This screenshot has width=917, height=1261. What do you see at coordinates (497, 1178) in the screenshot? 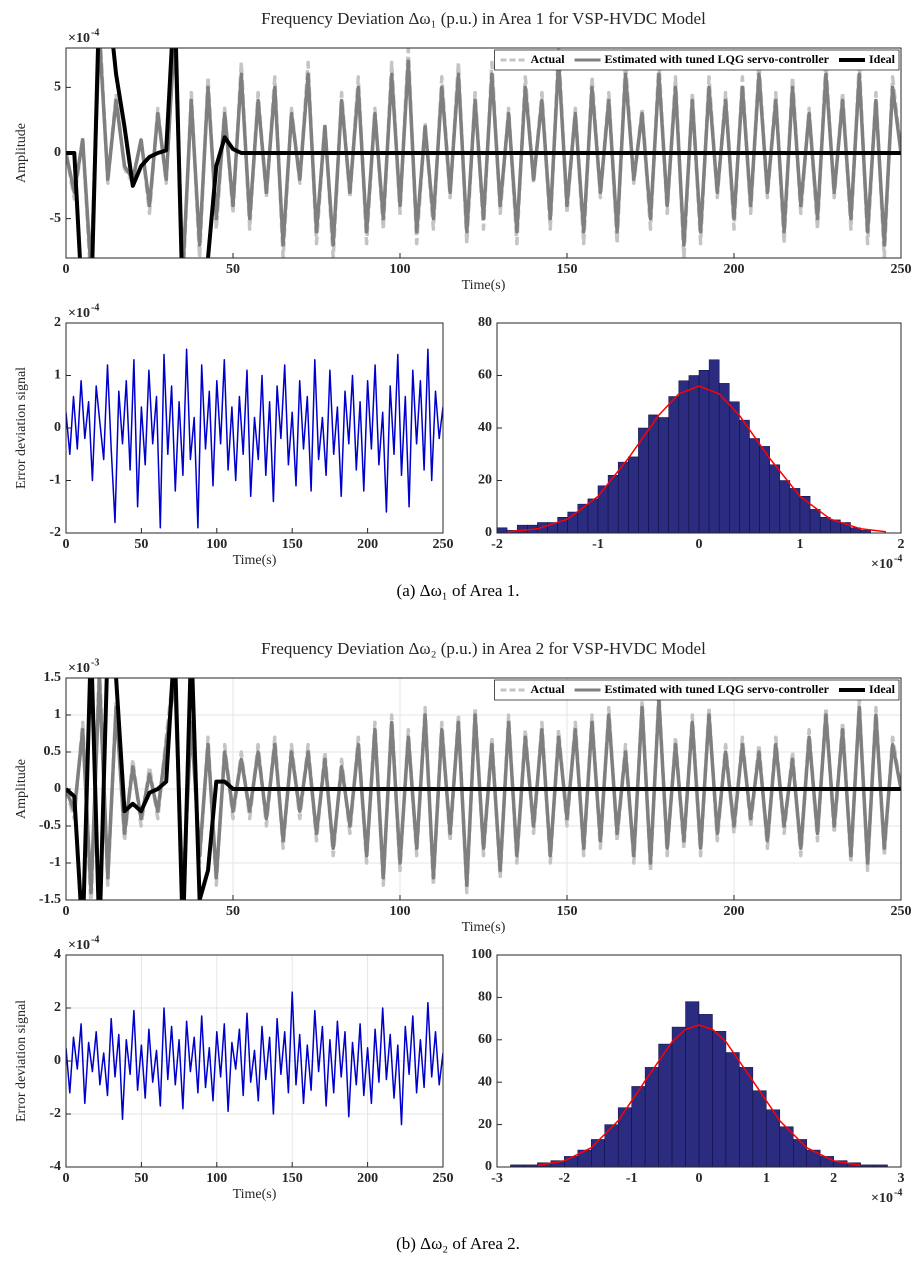
I see `x-tick-label: -3` at bounding box center [497, 1178].